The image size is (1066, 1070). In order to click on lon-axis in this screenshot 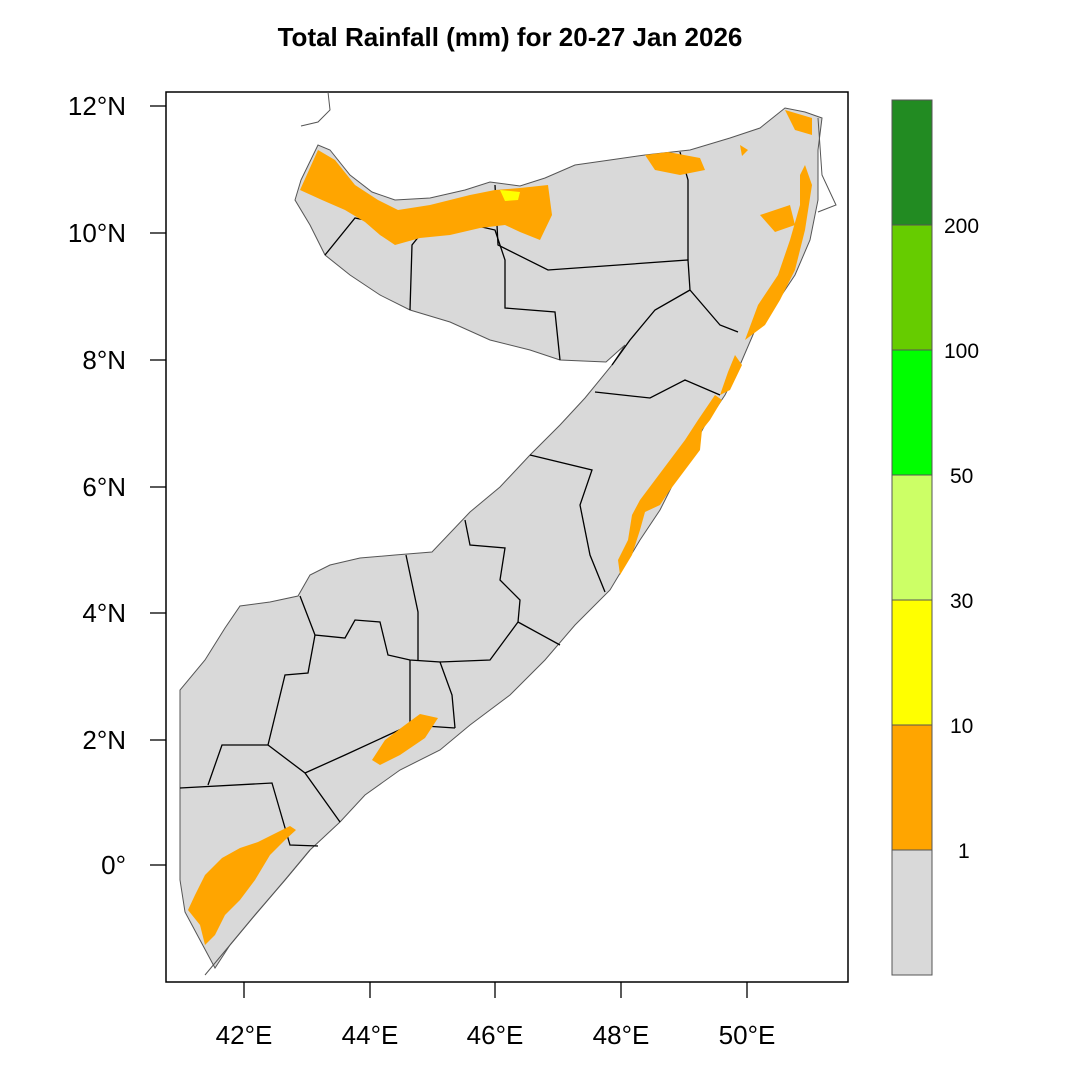, I will do `click(495, 990)`.